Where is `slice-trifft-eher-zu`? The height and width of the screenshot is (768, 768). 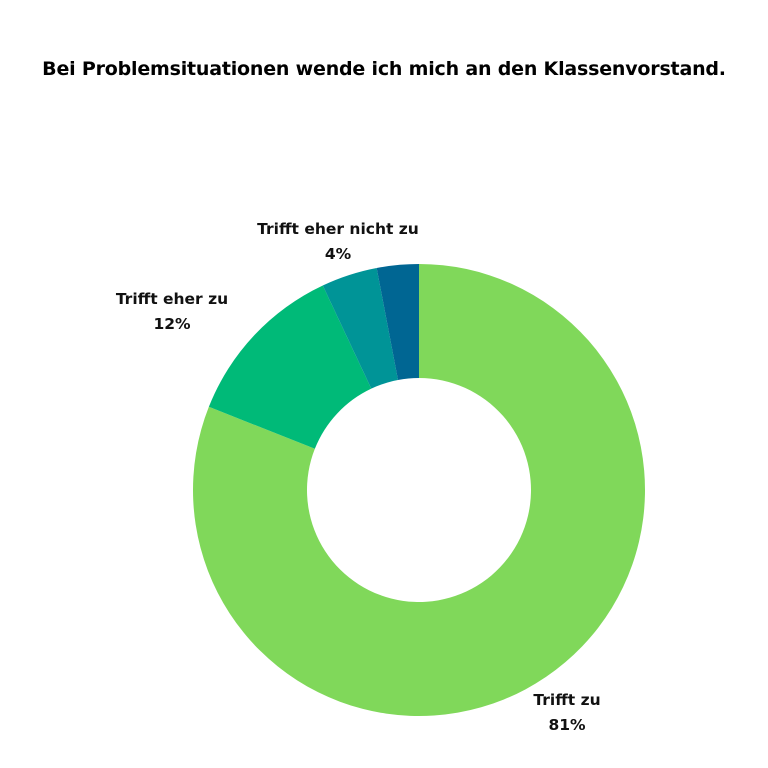
slice-trifft-eher-zu is located at coordinates (290, 367).